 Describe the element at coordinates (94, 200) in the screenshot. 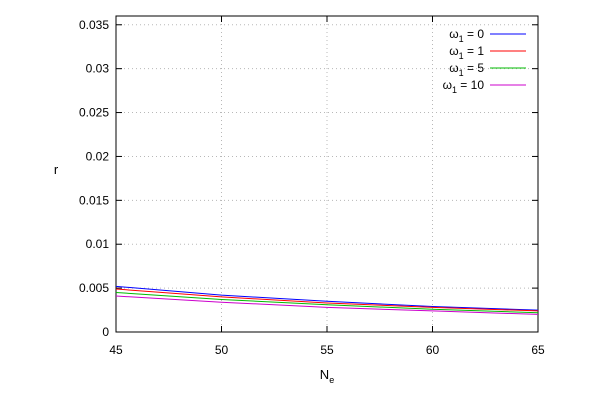

I see `y-tick-label: 0.015` at that location.